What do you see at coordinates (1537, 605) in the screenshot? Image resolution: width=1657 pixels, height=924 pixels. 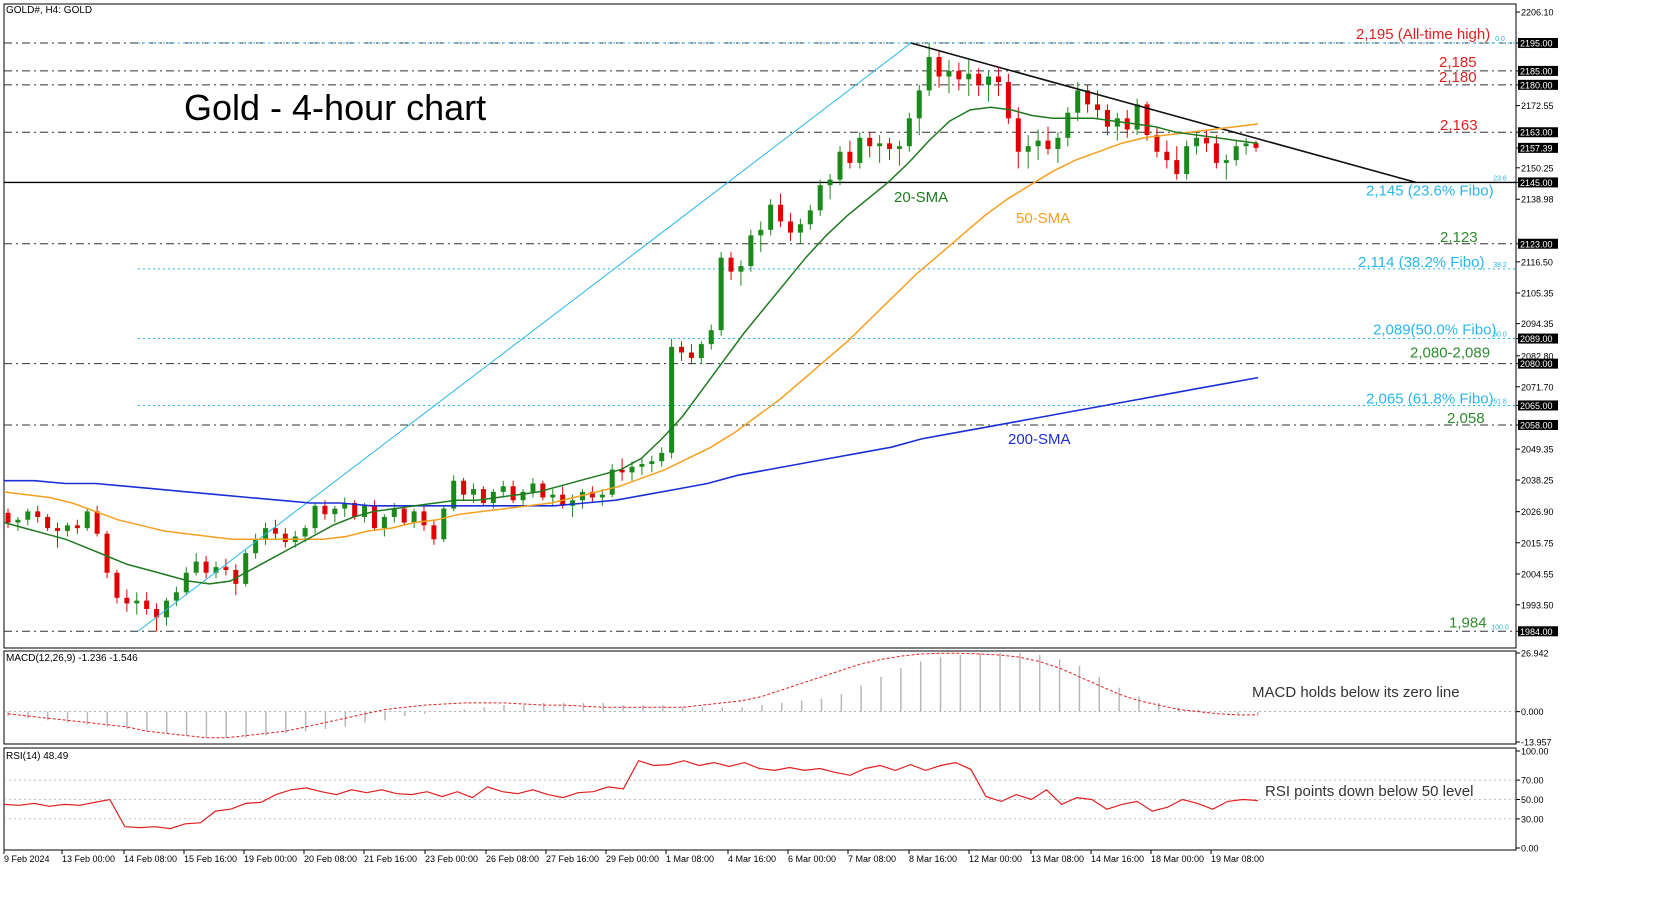 I see `price-y-tick-label: 1993.50` at bounding box center [1537, 605].